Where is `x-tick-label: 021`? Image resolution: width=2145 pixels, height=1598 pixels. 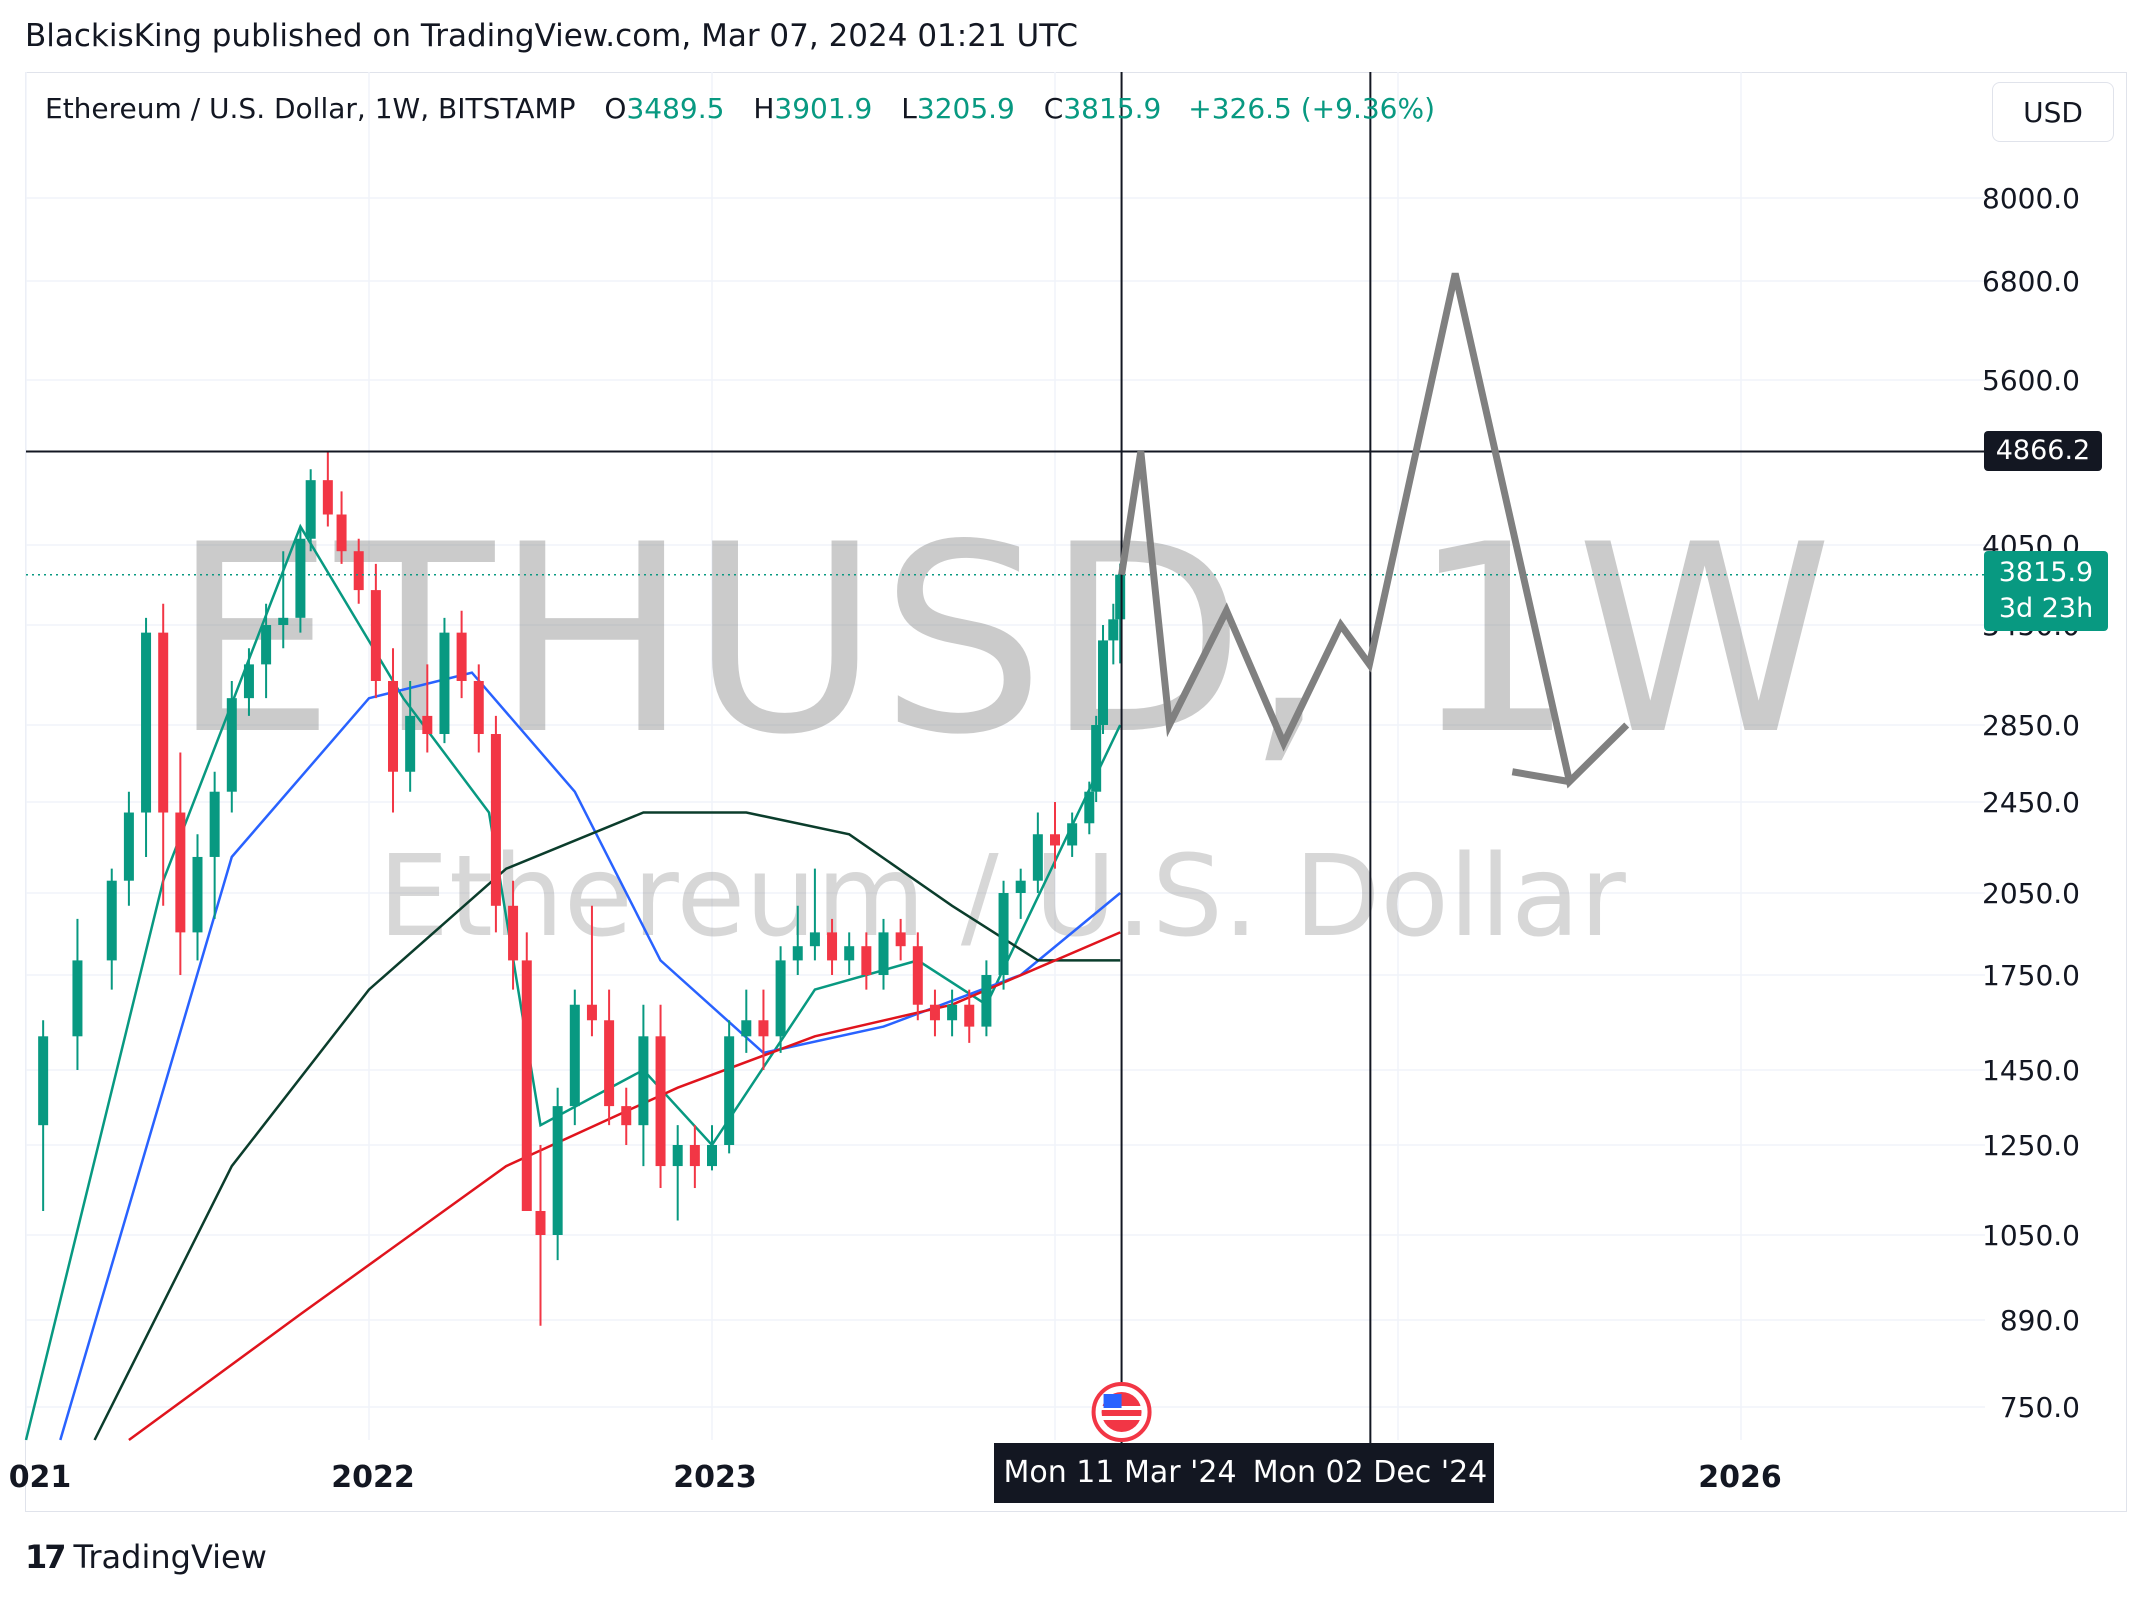
x-tick-label: 021 is located at coordinates (40, 1477).